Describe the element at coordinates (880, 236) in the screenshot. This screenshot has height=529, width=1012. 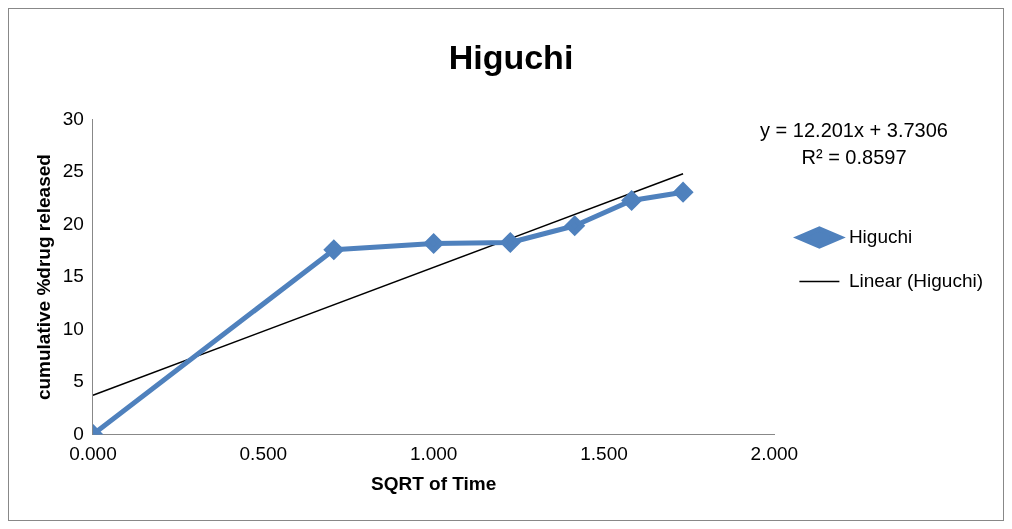
I see `legend-label: Higuchi` at that location.